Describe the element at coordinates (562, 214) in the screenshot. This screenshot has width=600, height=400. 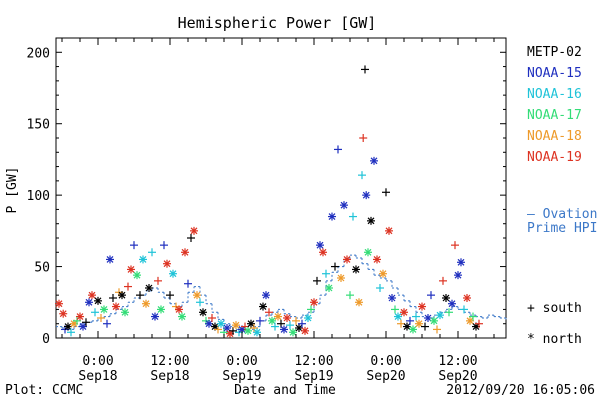
I see `ovation-label-1: — Ovation` at that location.